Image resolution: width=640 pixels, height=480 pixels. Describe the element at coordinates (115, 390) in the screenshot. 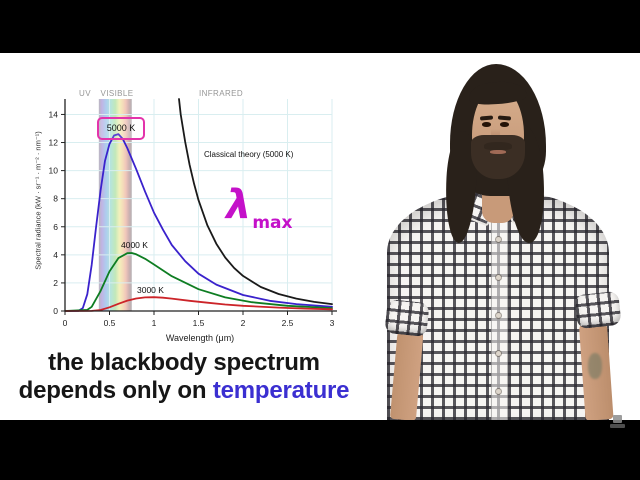

I see `caption-line2-prefix: depends only on` at that location.